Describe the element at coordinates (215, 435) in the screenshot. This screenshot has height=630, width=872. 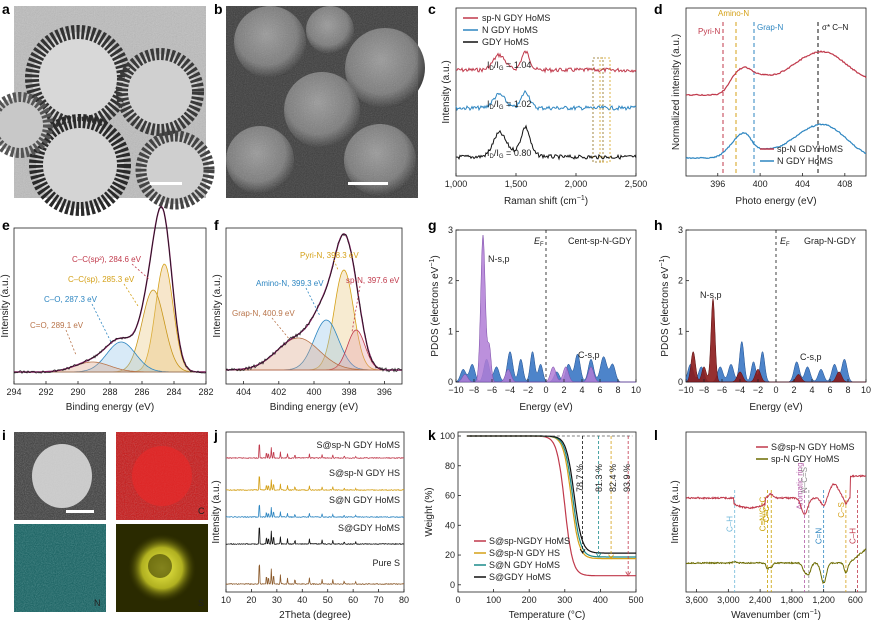
I see `panel-label-j: j` at that location.